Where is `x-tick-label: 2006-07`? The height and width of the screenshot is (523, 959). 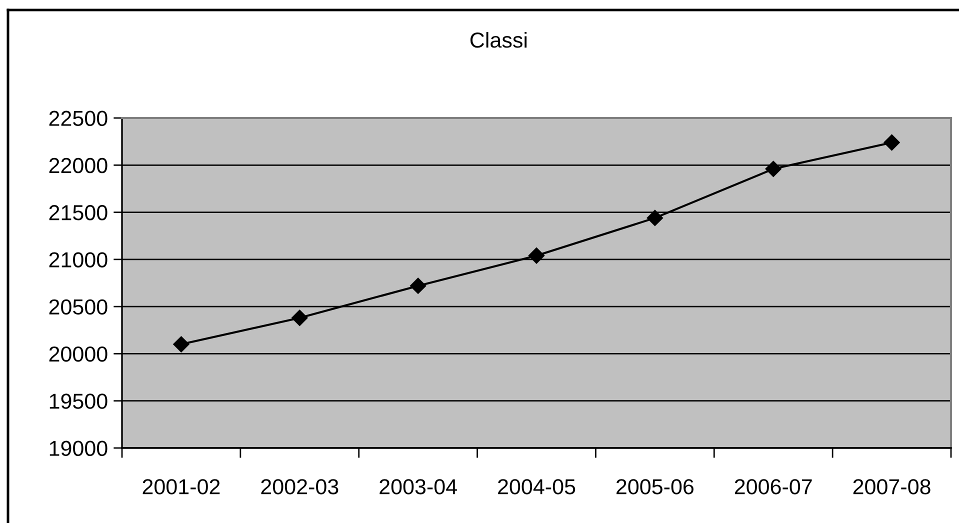
x-tick-label: 2006-07 is located at coordinates (773, 486).